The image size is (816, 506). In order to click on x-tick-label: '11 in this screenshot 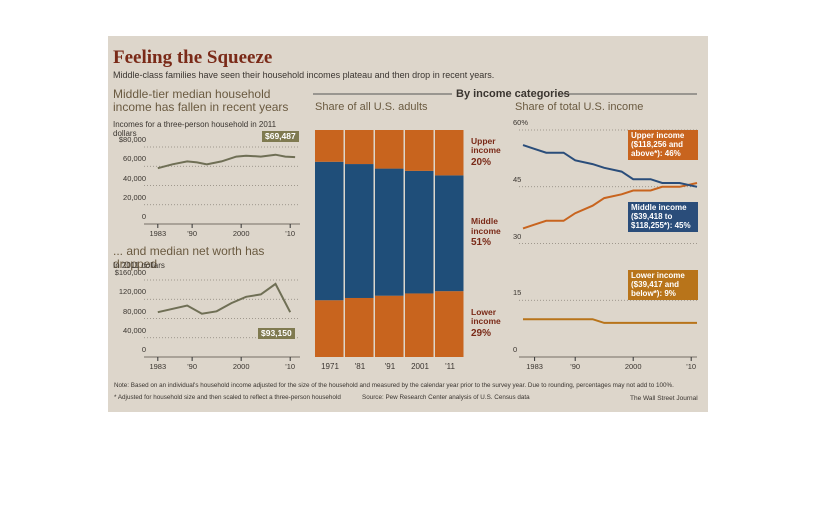, I will do `click(450, 366)`.